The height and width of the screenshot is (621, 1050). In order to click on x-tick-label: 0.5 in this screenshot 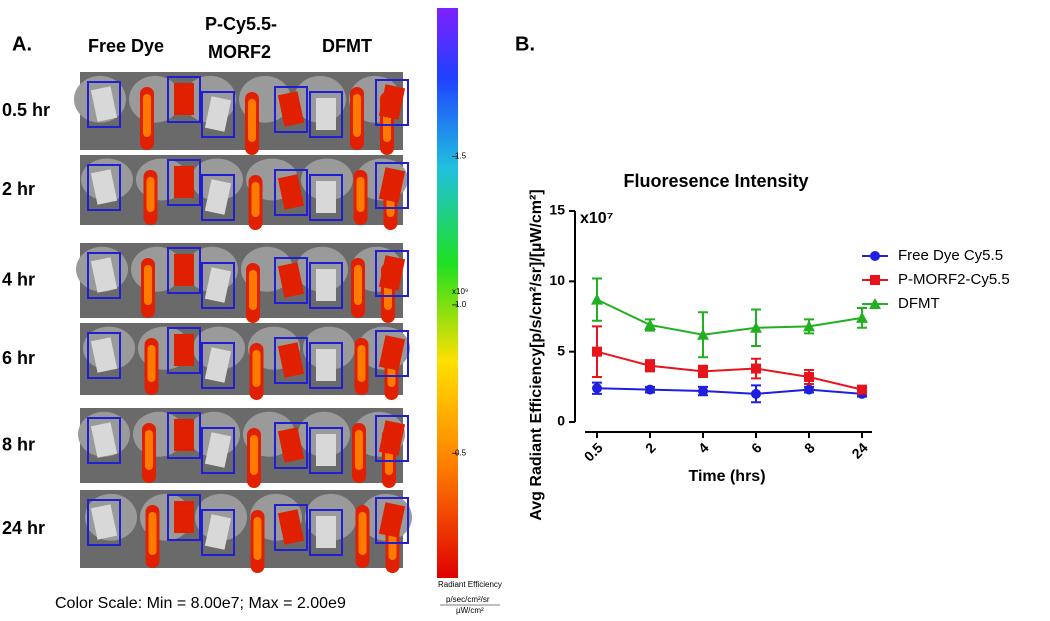, I will do `click(593, 451)`.